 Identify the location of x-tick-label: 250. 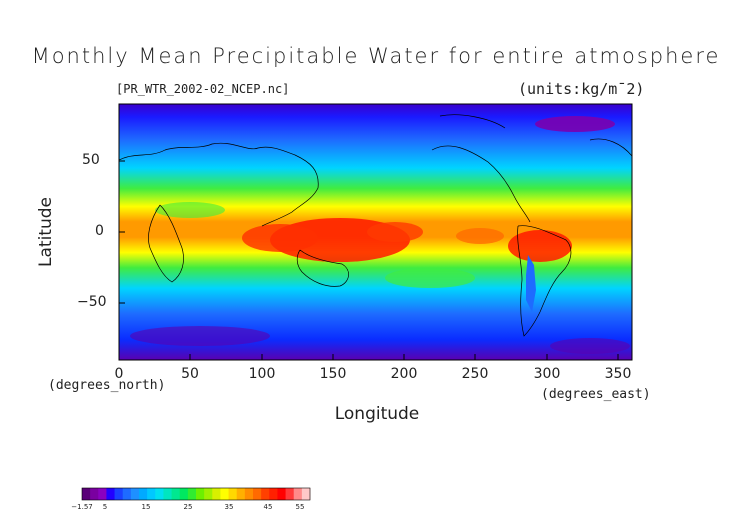
(475, 374).